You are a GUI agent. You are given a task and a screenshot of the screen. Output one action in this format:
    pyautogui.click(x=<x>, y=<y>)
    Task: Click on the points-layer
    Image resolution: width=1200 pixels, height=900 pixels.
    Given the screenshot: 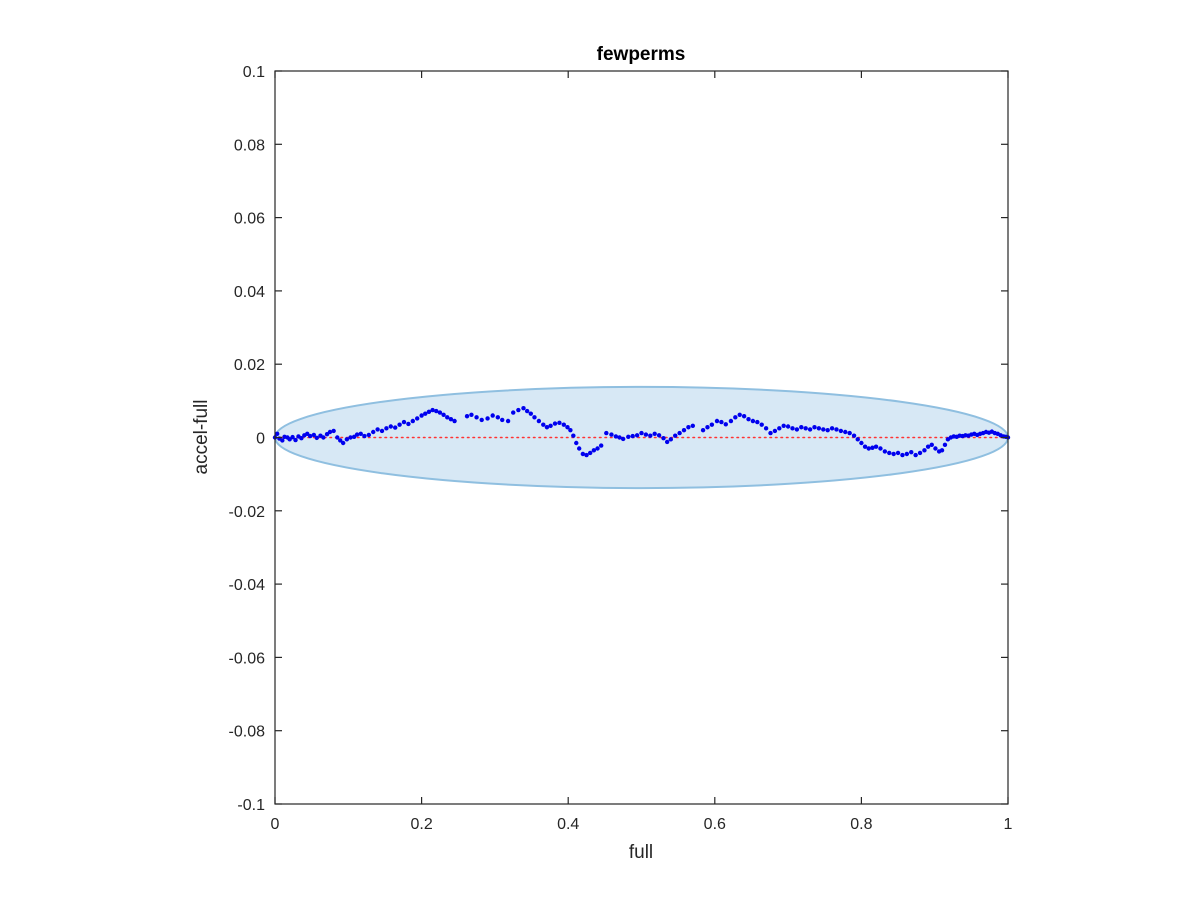 What is the action you would take?
    pyautogui.click(x=641, y=431)
    